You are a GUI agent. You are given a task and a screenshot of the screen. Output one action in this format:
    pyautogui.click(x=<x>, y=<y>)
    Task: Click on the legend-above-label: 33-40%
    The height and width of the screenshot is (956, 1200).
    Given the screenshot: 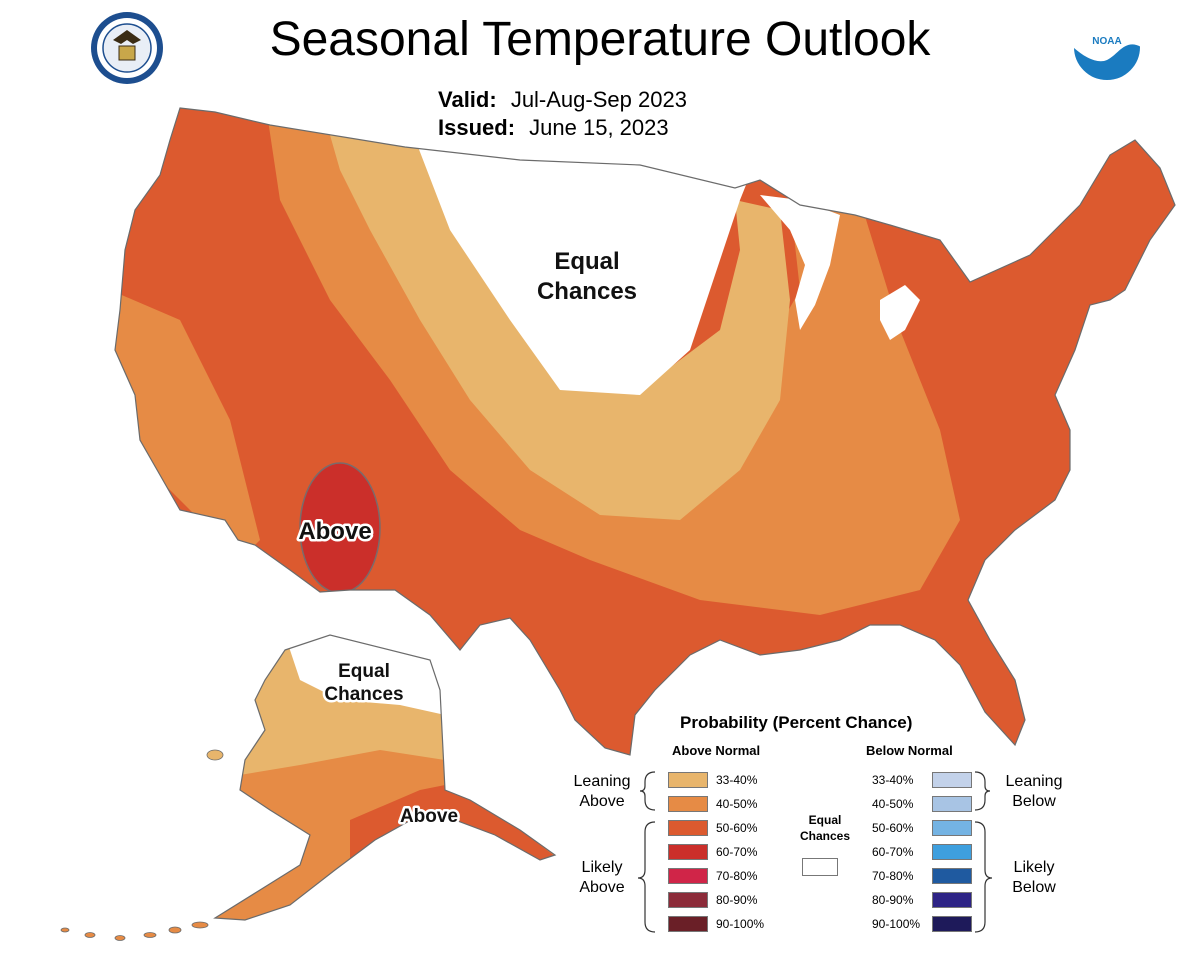 What is the action you would take?
    pyautogui.click(x=737, y=780)
    